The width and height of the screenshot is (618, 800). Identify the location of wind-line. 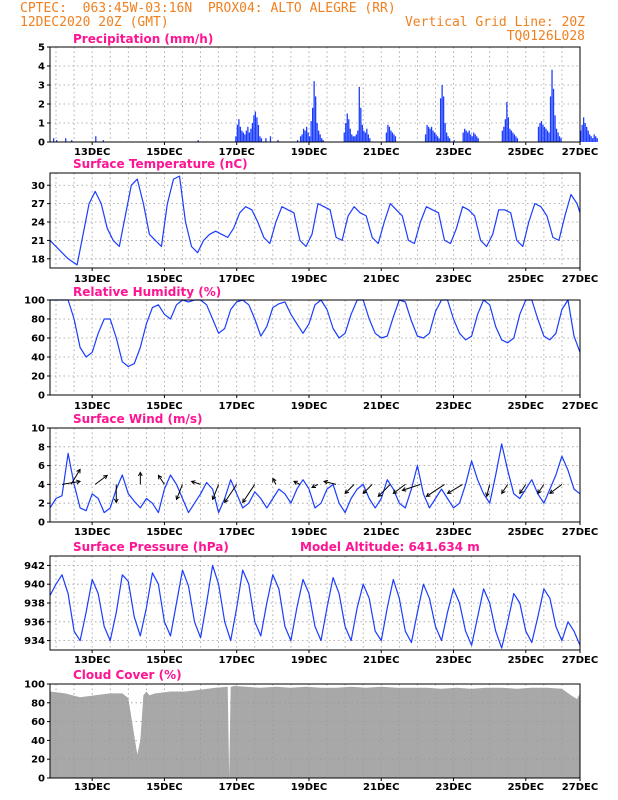
(315, 478).